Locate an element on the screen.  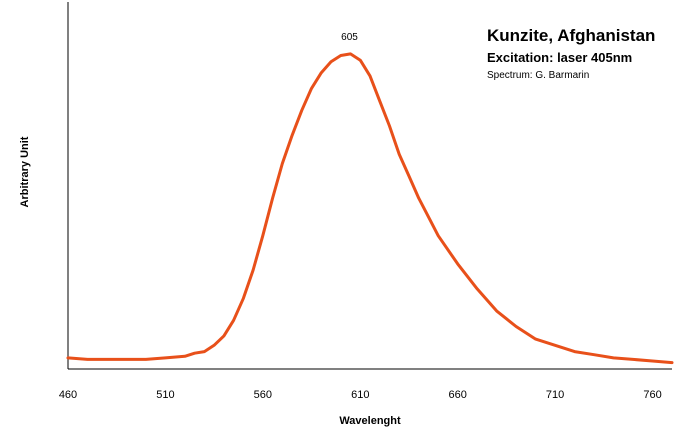
x-tick-label: 660 is located at coordinates (457, 395).